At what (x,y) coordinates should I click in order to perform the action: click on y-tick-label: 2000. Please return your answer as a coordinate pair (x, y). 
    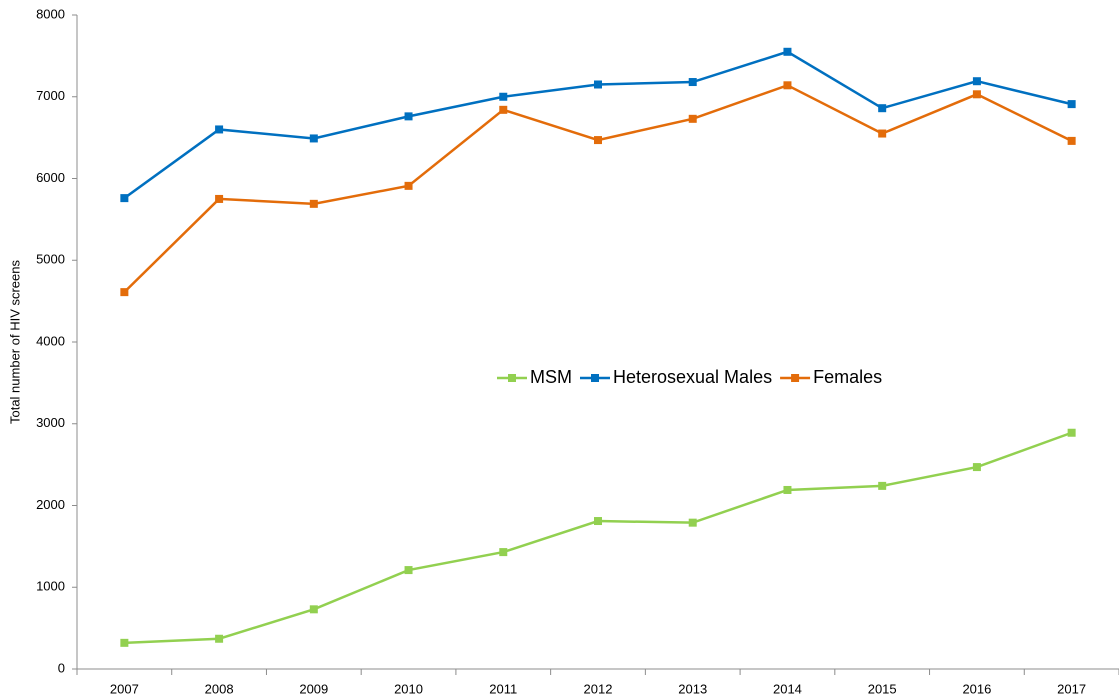
    Looking at the image, I should click on (50, 504).